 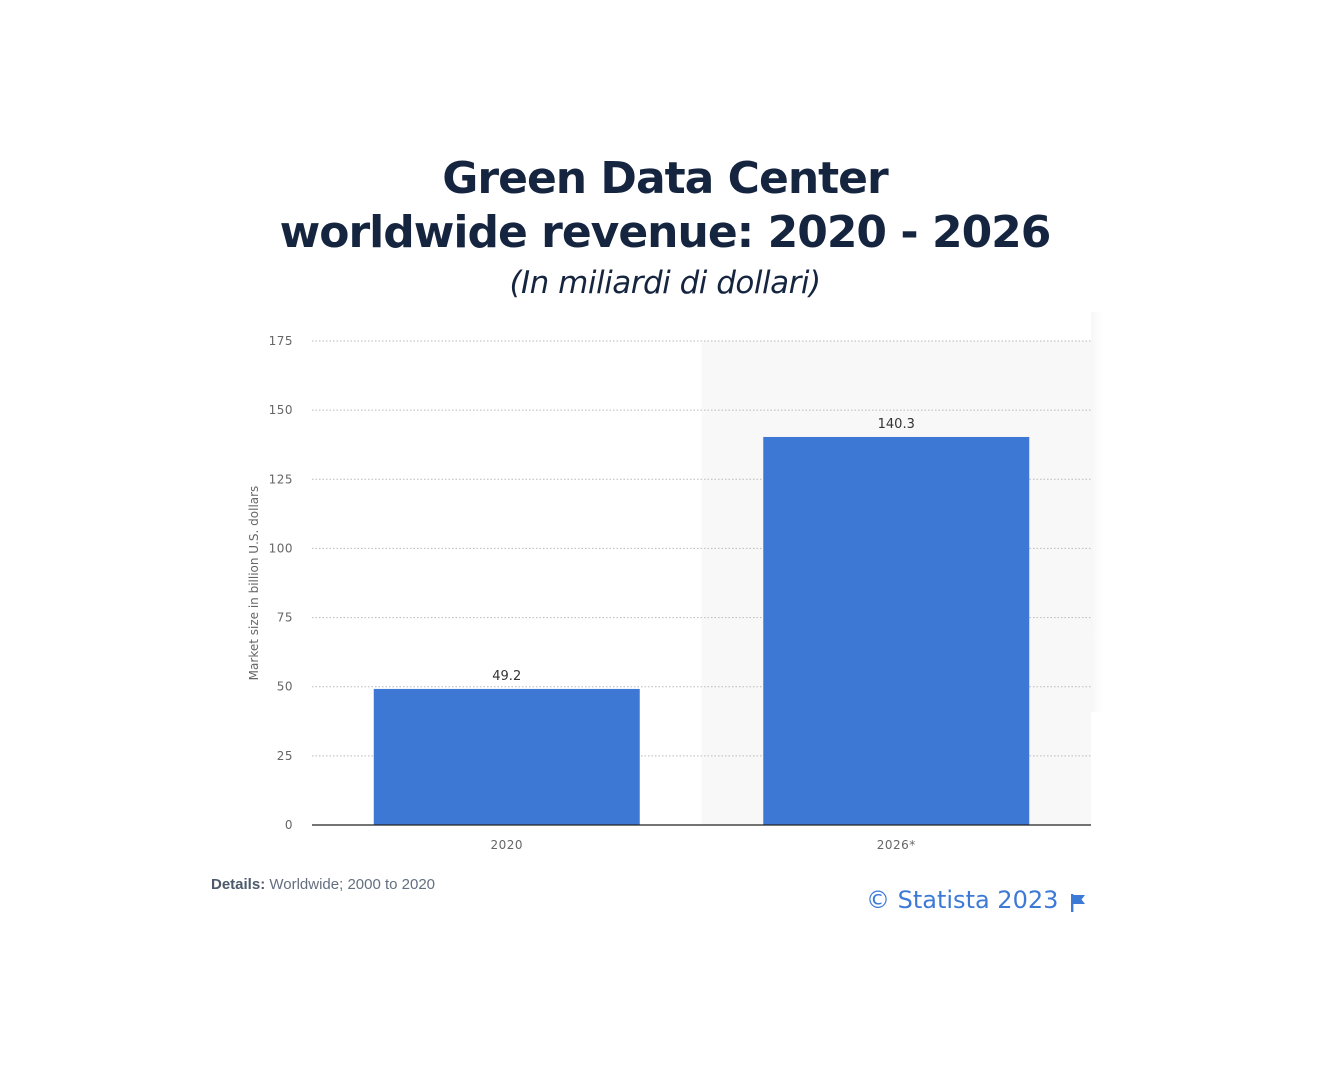 What do you see at coordinates (506, 676) in the screenshot?
I see `data-label: 49.2` at bounding box center [506, 676].